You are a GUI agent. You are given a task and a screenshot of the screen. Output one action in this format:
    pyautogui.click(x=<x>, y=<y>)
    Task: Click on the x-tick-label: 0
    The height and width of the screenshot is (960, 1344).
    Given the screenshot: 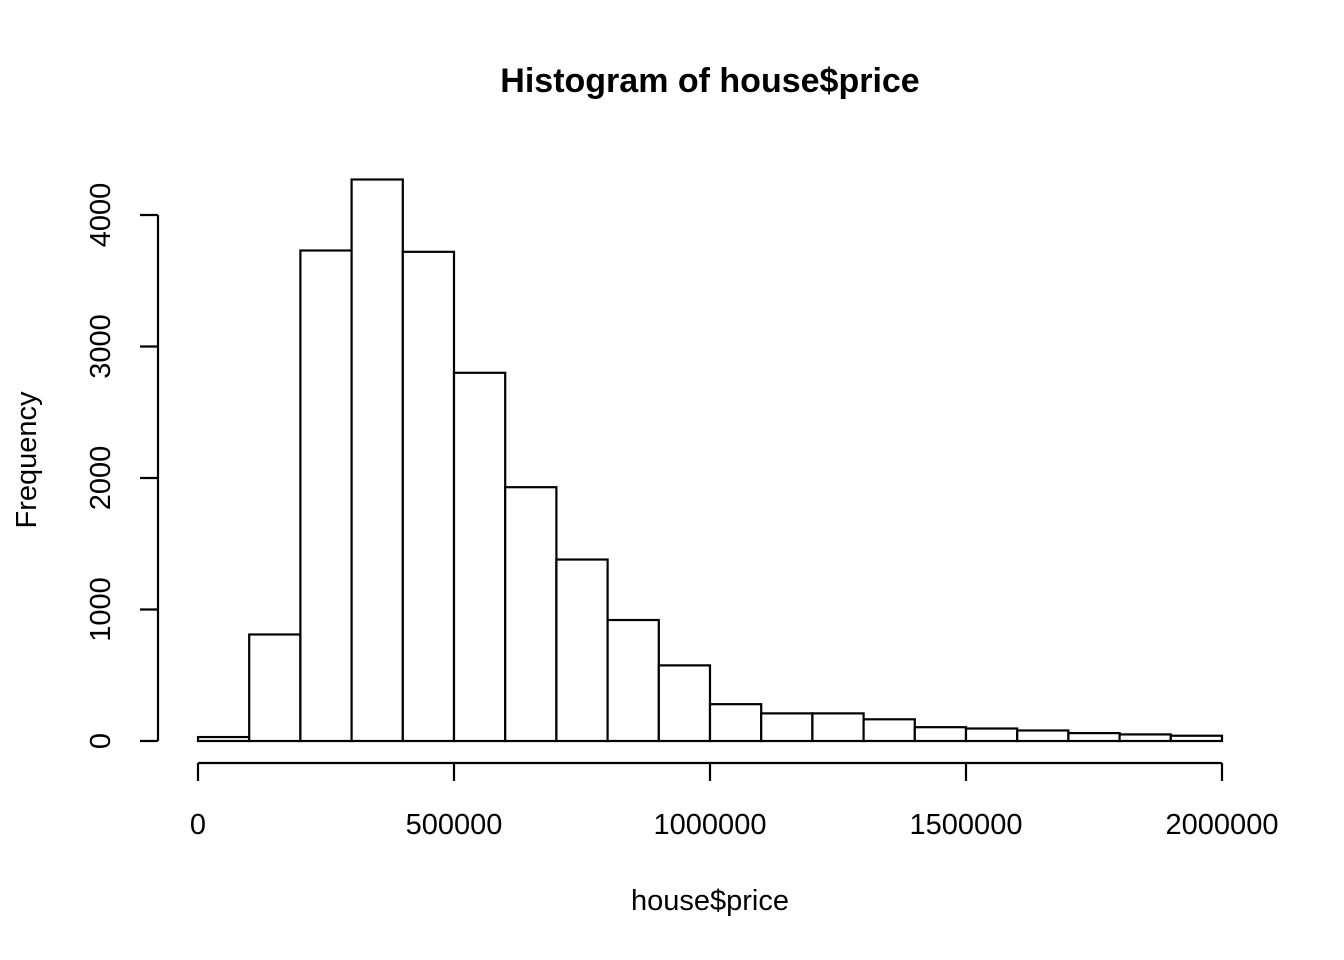 What is the action you would take?
    pyautogui.click(x=198, y=825)
    